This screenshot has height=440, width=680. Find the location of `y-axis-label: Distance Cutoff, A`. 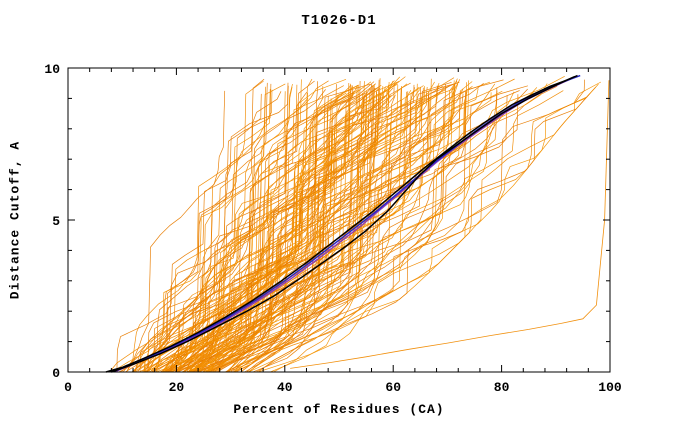

y-axis-label: Distance Cutoff, A is located at coordinates (15, 220).